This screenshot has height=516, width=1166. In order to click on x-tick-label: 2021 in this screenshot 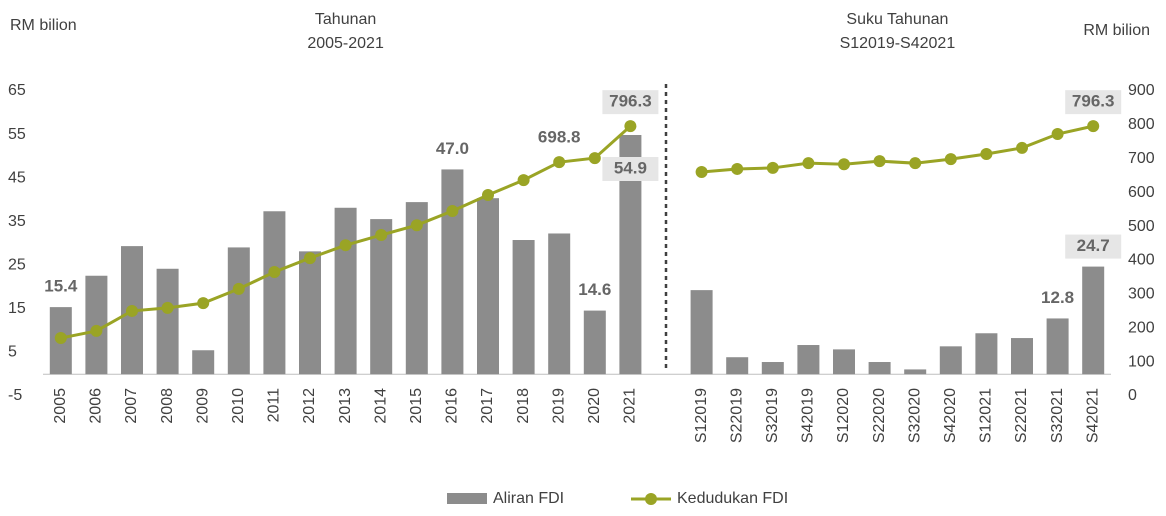, I will do `click(630, 406)`.